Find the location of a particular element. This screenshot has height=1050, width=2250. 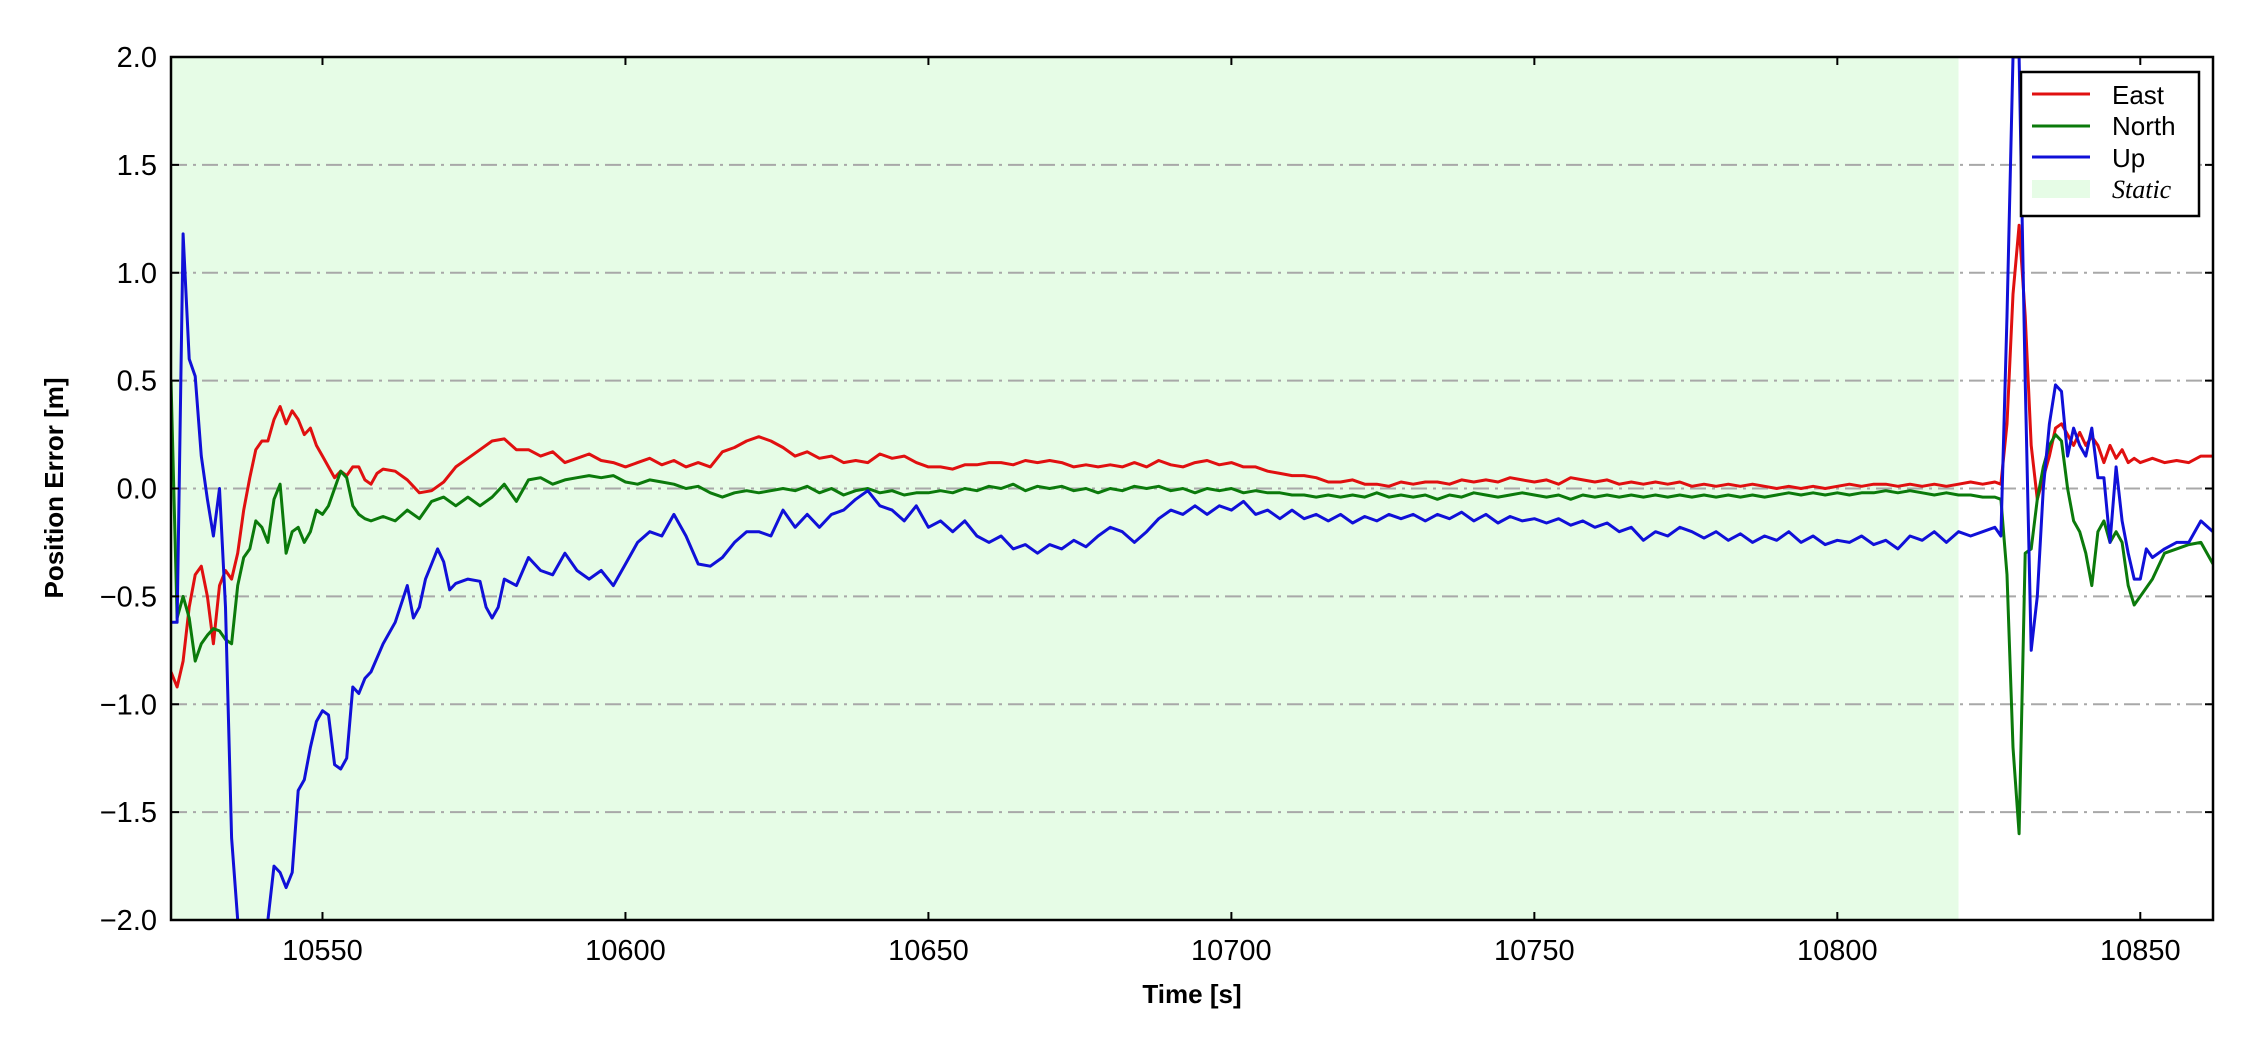

x-axis-title: Time [s] is located at coordinates (1191, 994).